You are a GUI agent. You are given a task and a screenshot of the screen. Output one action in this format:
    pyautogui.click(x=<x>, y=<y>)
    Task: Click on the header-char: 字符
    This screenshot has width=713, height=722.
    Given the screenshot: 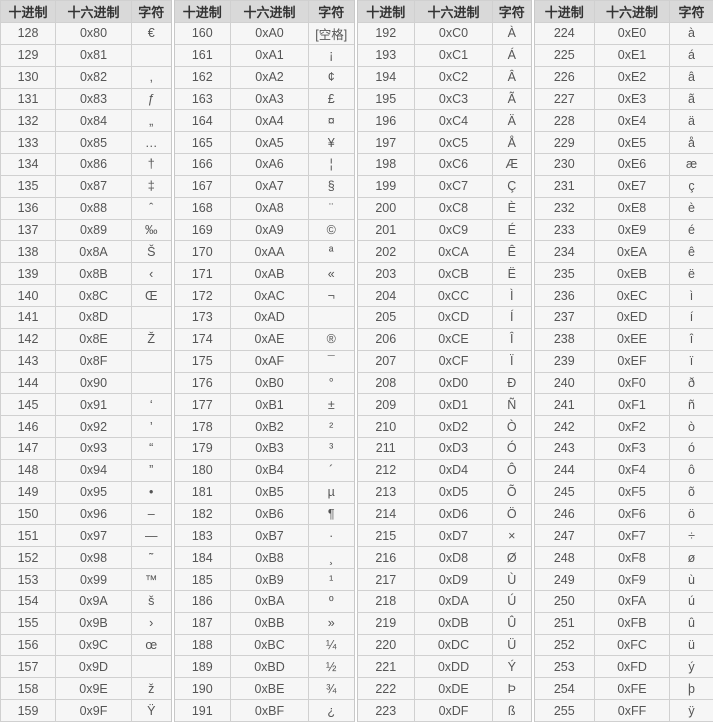 What is the action you would take?
    pyautogui.click(x=332, y=11)
    